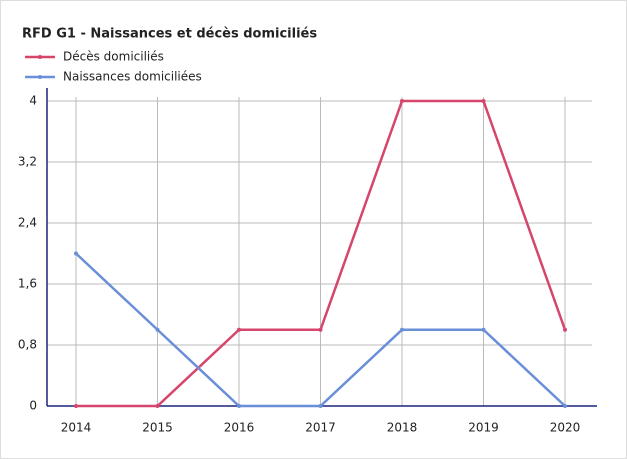 The image size is (627, 459). I want to click on y-tick-label: 1,6, so click(27, 284).